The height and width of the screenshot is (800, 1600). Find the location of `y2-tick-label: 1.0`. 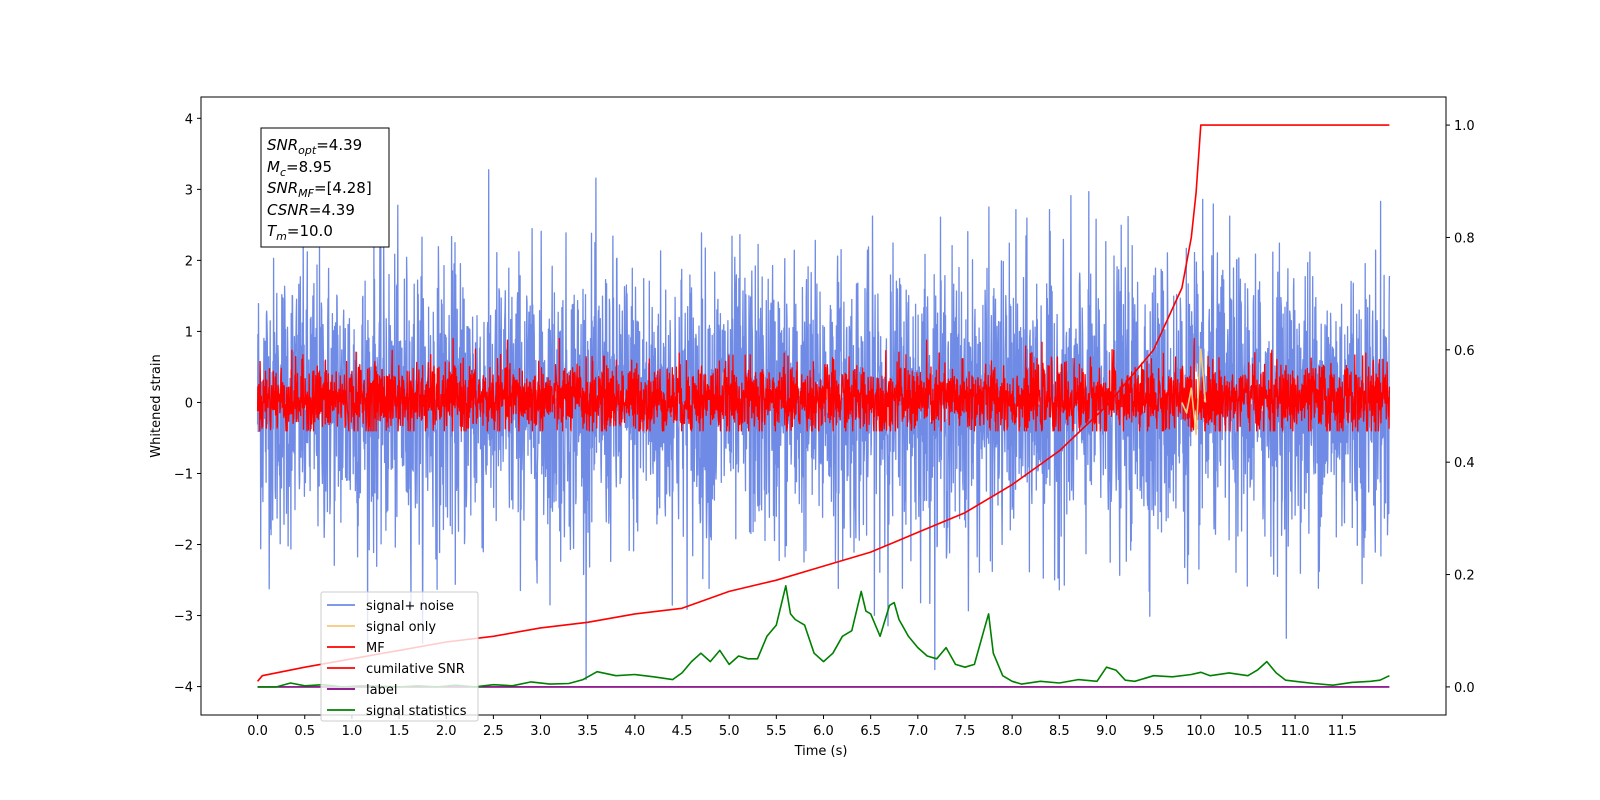

y2-tick-label: 1.0 is located at coordinates (1464, 126).